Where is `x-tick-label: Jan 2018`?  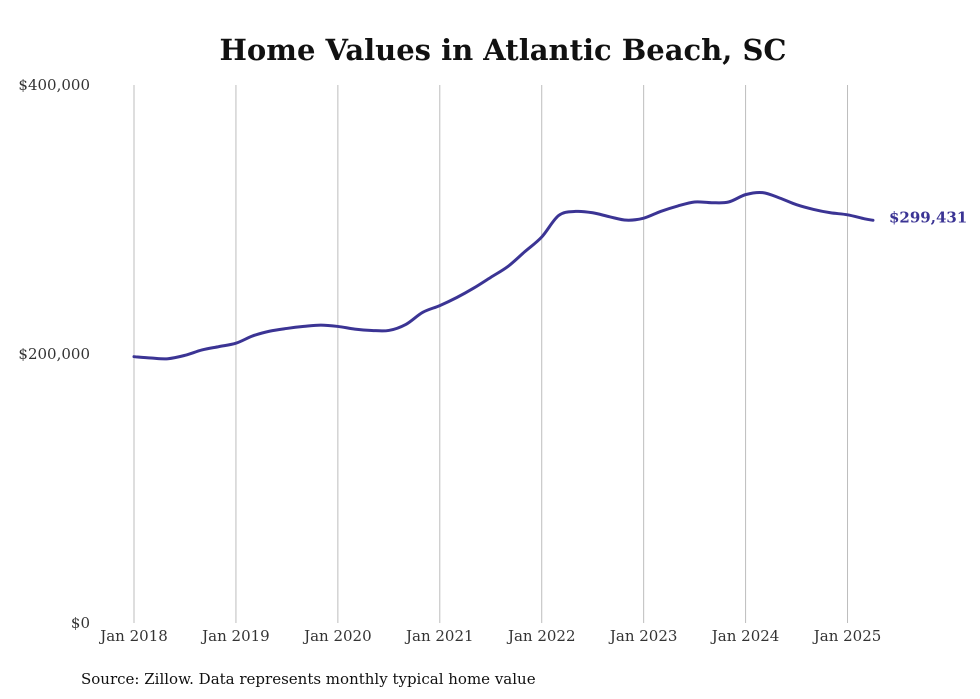 x-tick-label: Jan 2018 is located at coordinates (133, 636).